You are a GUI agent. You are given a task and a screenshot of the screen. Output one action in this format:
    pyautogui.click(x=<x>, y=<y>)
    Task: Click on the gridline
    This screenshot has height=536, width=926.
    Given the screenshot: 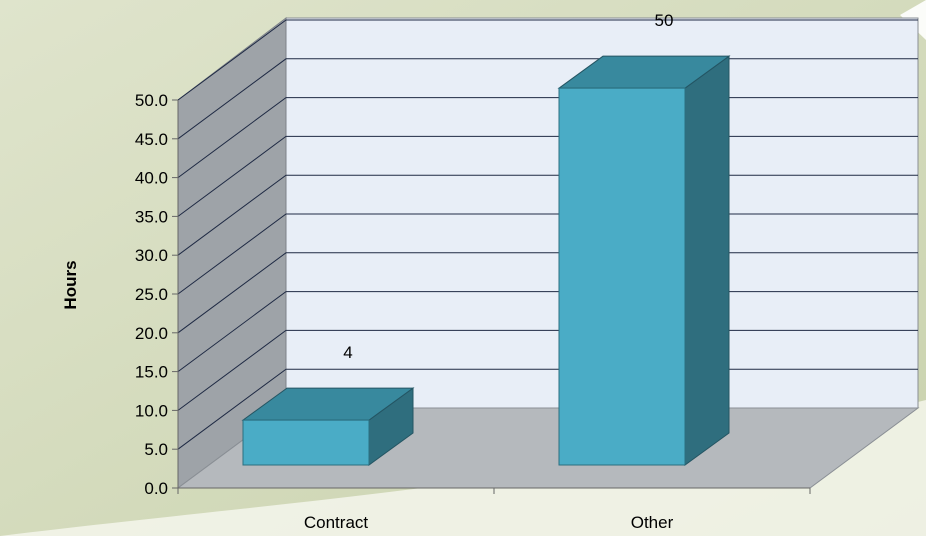 What is the action you would take?
    pyautogui.click(x=547, y=60)
    